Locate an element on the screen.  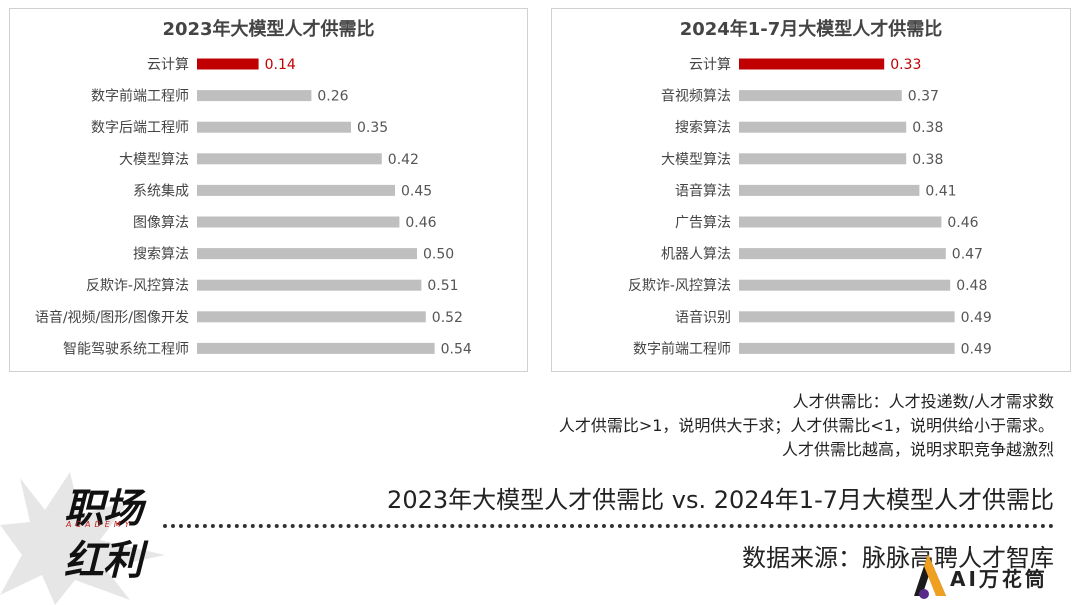
starburst-decoration is located at coordinates (82, 538).